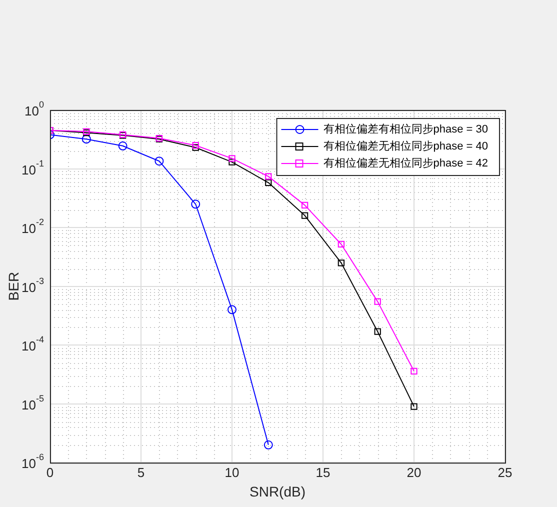  I want to click on legend-label: 有相位偏差无相位同步phase = 42, so click(405, 163).